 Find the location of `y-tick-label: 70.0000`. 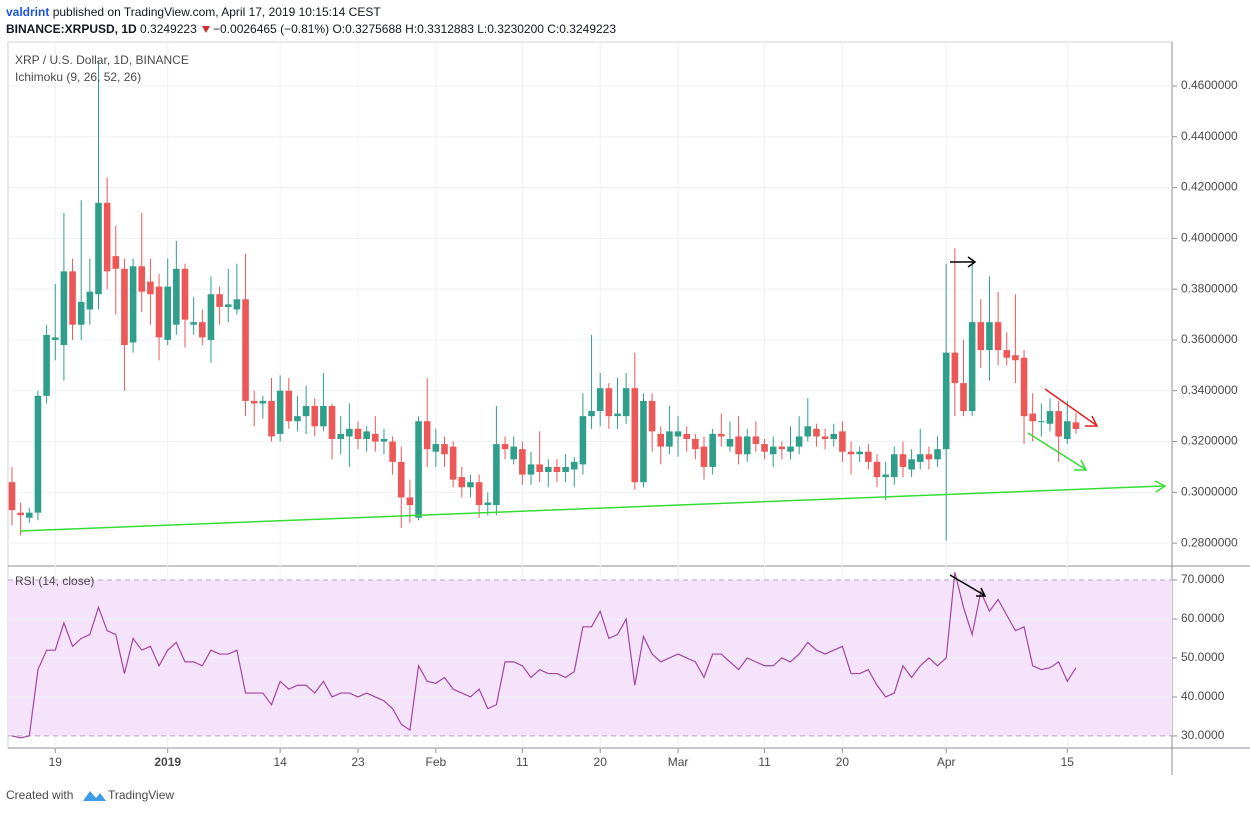

y-tick-label: 70.0000 is located at coordinates (1203, 579).